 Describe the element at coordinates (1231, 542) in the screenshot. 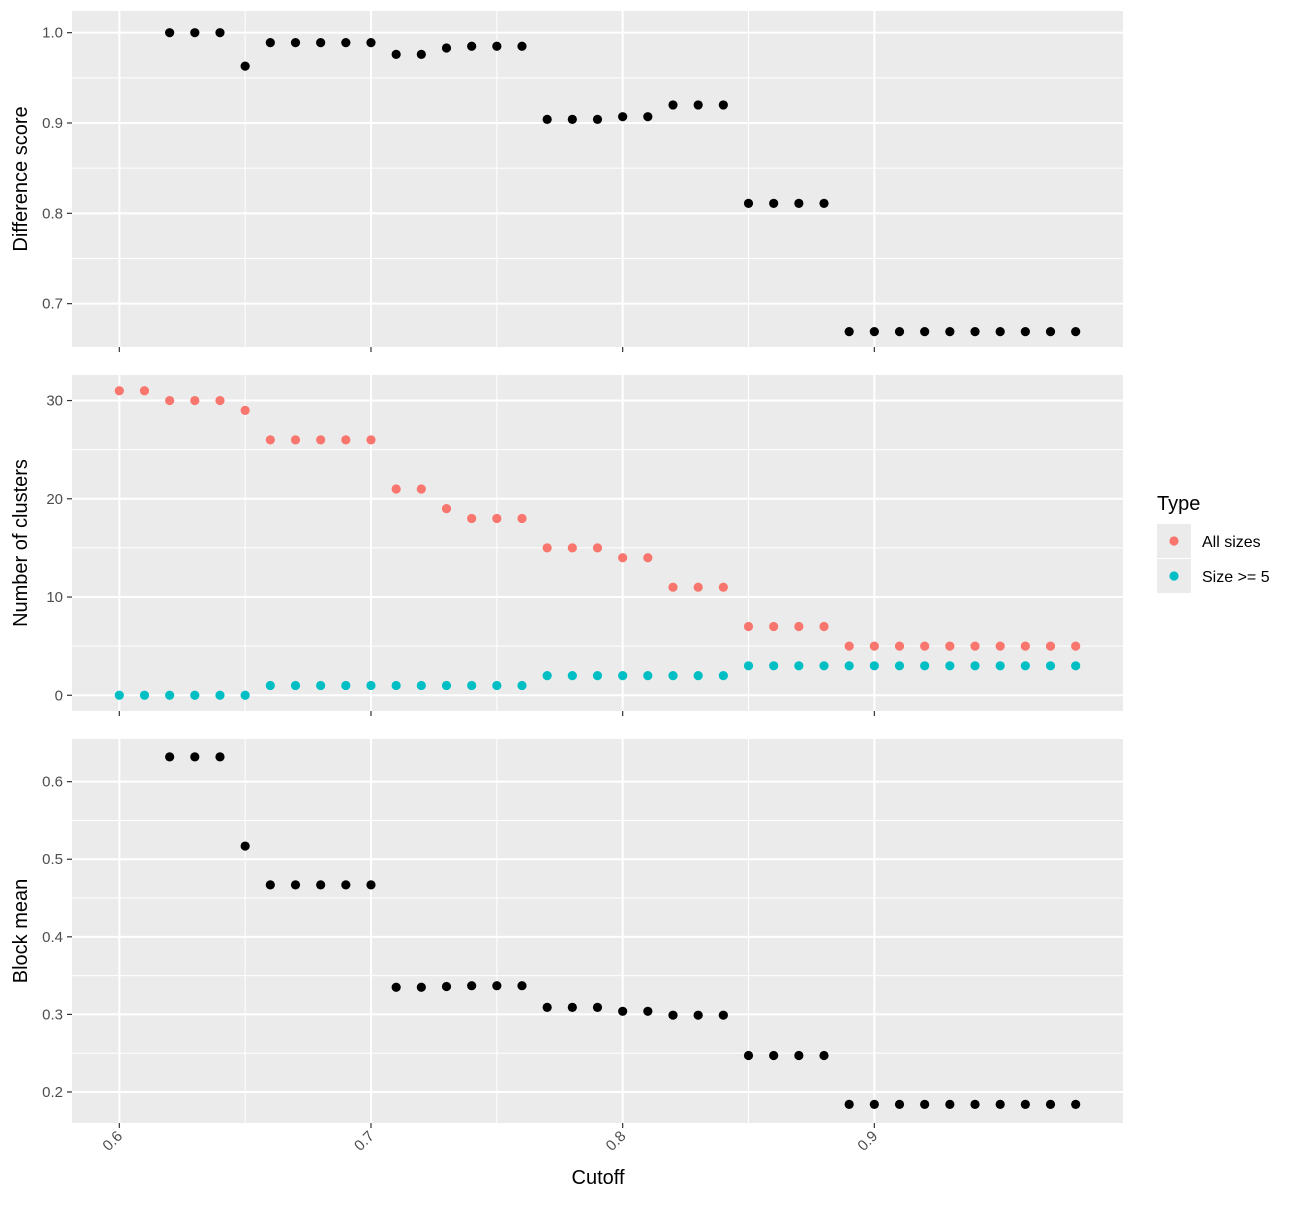

I see `legend-label-all-sizes: All sizes` at that location.